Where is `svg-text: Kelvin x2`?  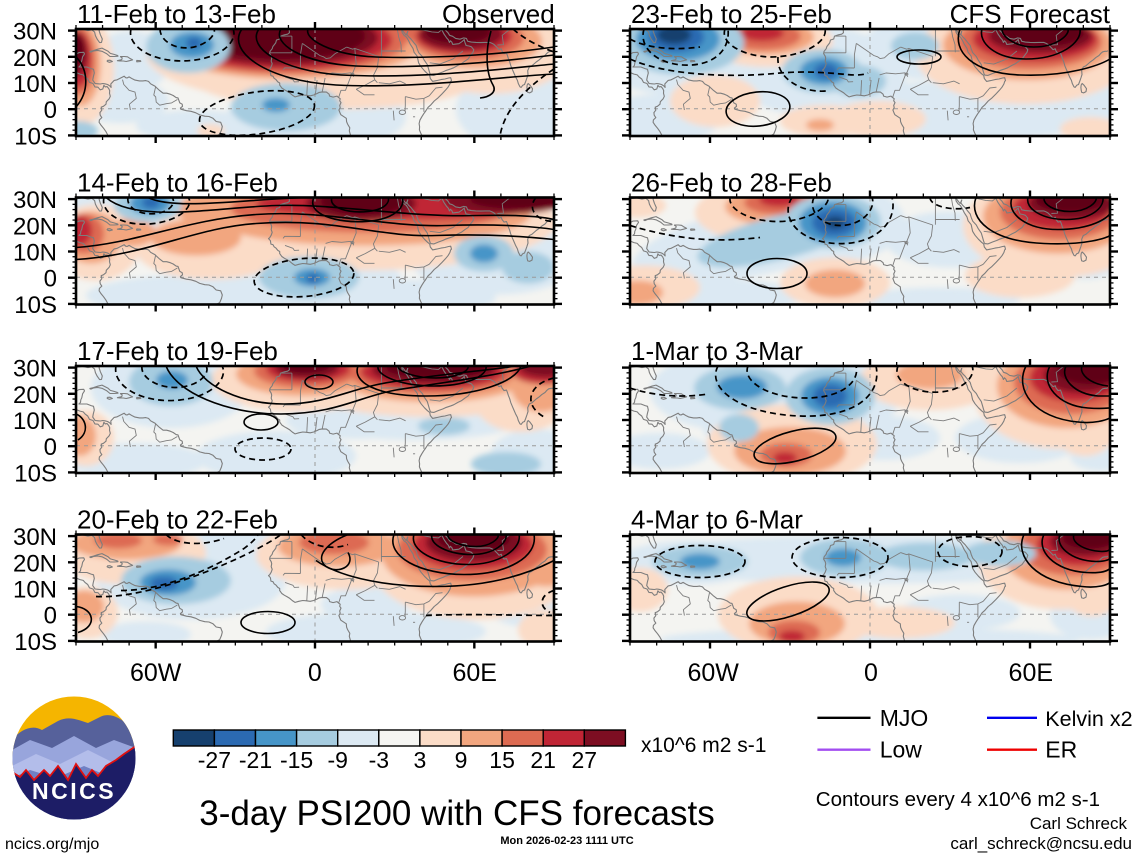 svg-text: Kelvin x2 is located at coordinates (1088, 719).